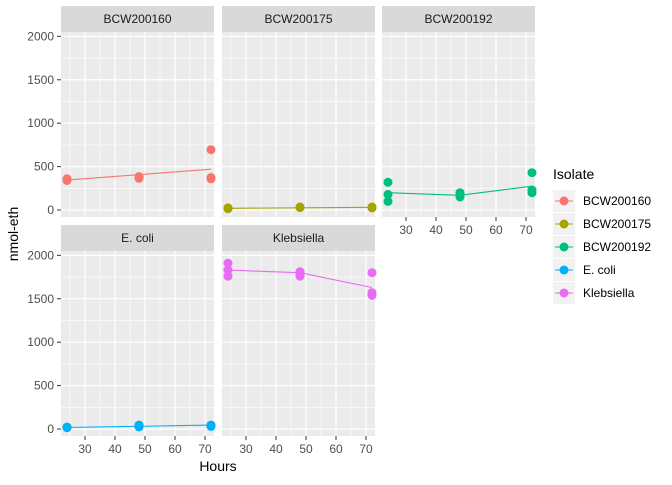  Describe the element at coordinates (217, 466) in the screenshot. I see `x-axis-title: Hours` at that location.